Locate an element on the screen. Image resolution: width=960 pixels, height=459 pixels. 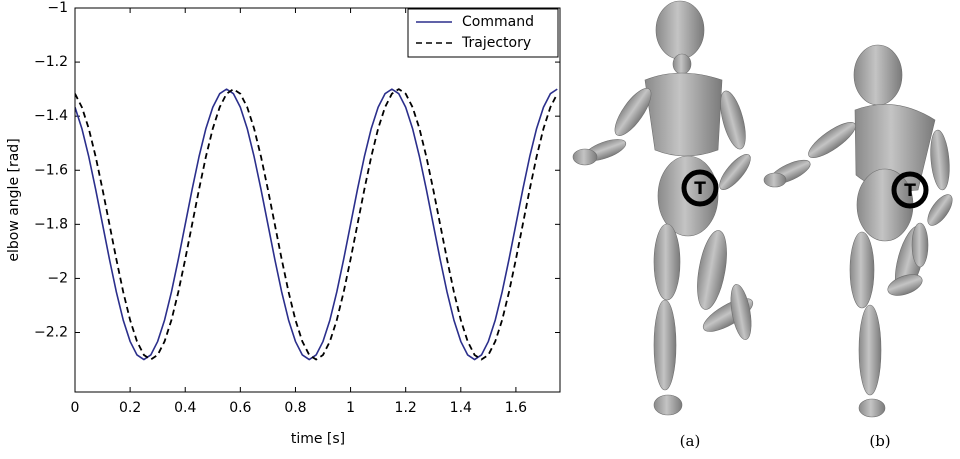
y-tick-label: −1.6 is located at coordinates (51, 170).